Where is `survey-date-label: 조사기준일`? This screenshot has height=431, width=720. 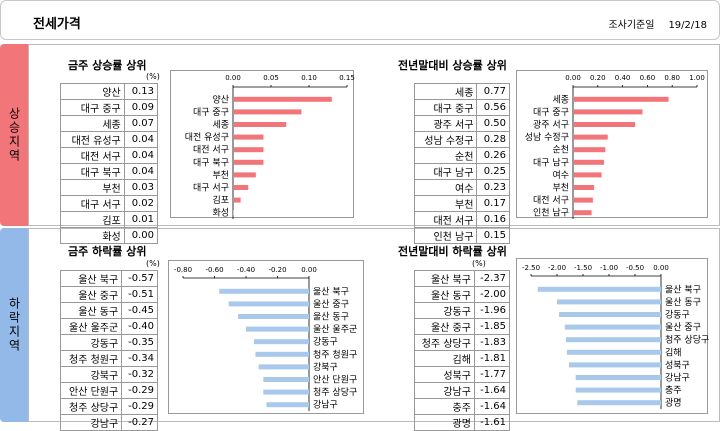 survey-date-label: 조사기준일 is located at coordinates (631, 25).